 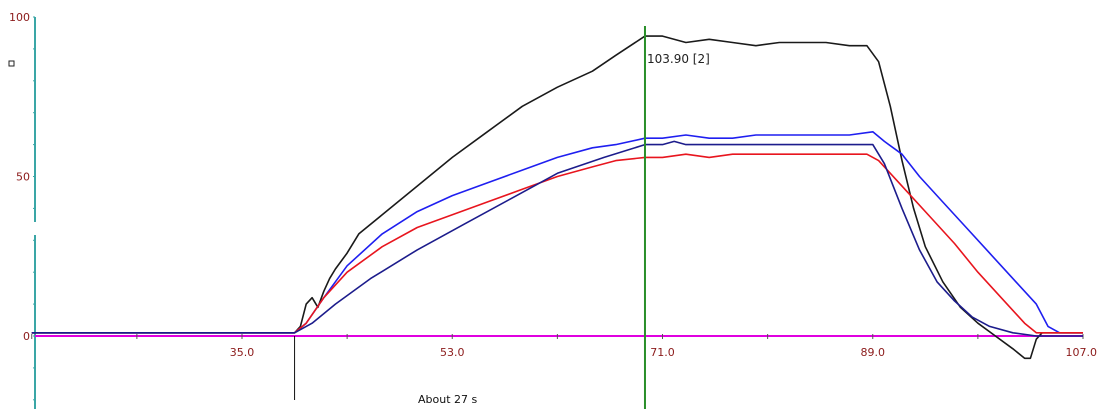 What do you see at coordinates (26, 336) in the screenshot?
I see `y-tick-label: 0` at bounding box center [26, 336].